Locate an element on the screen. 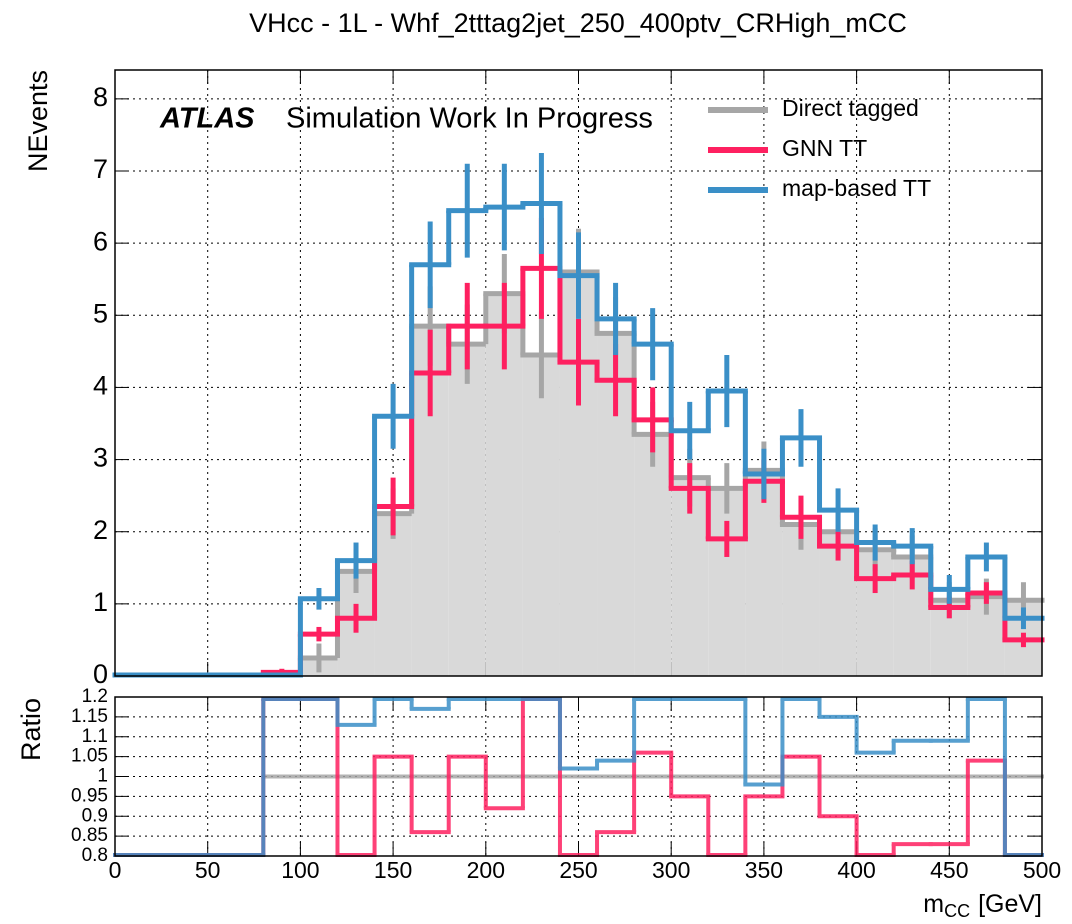  y-tick-label: 4 is located at coordinates (100, 386).